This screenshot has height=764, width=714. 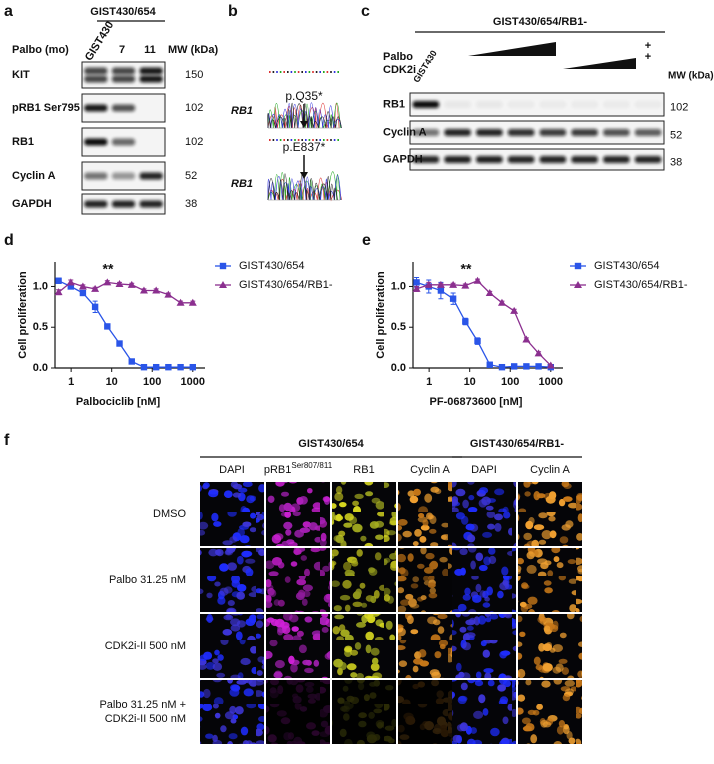 I want to click on panel-letter: e, so click(x=366, y=240).